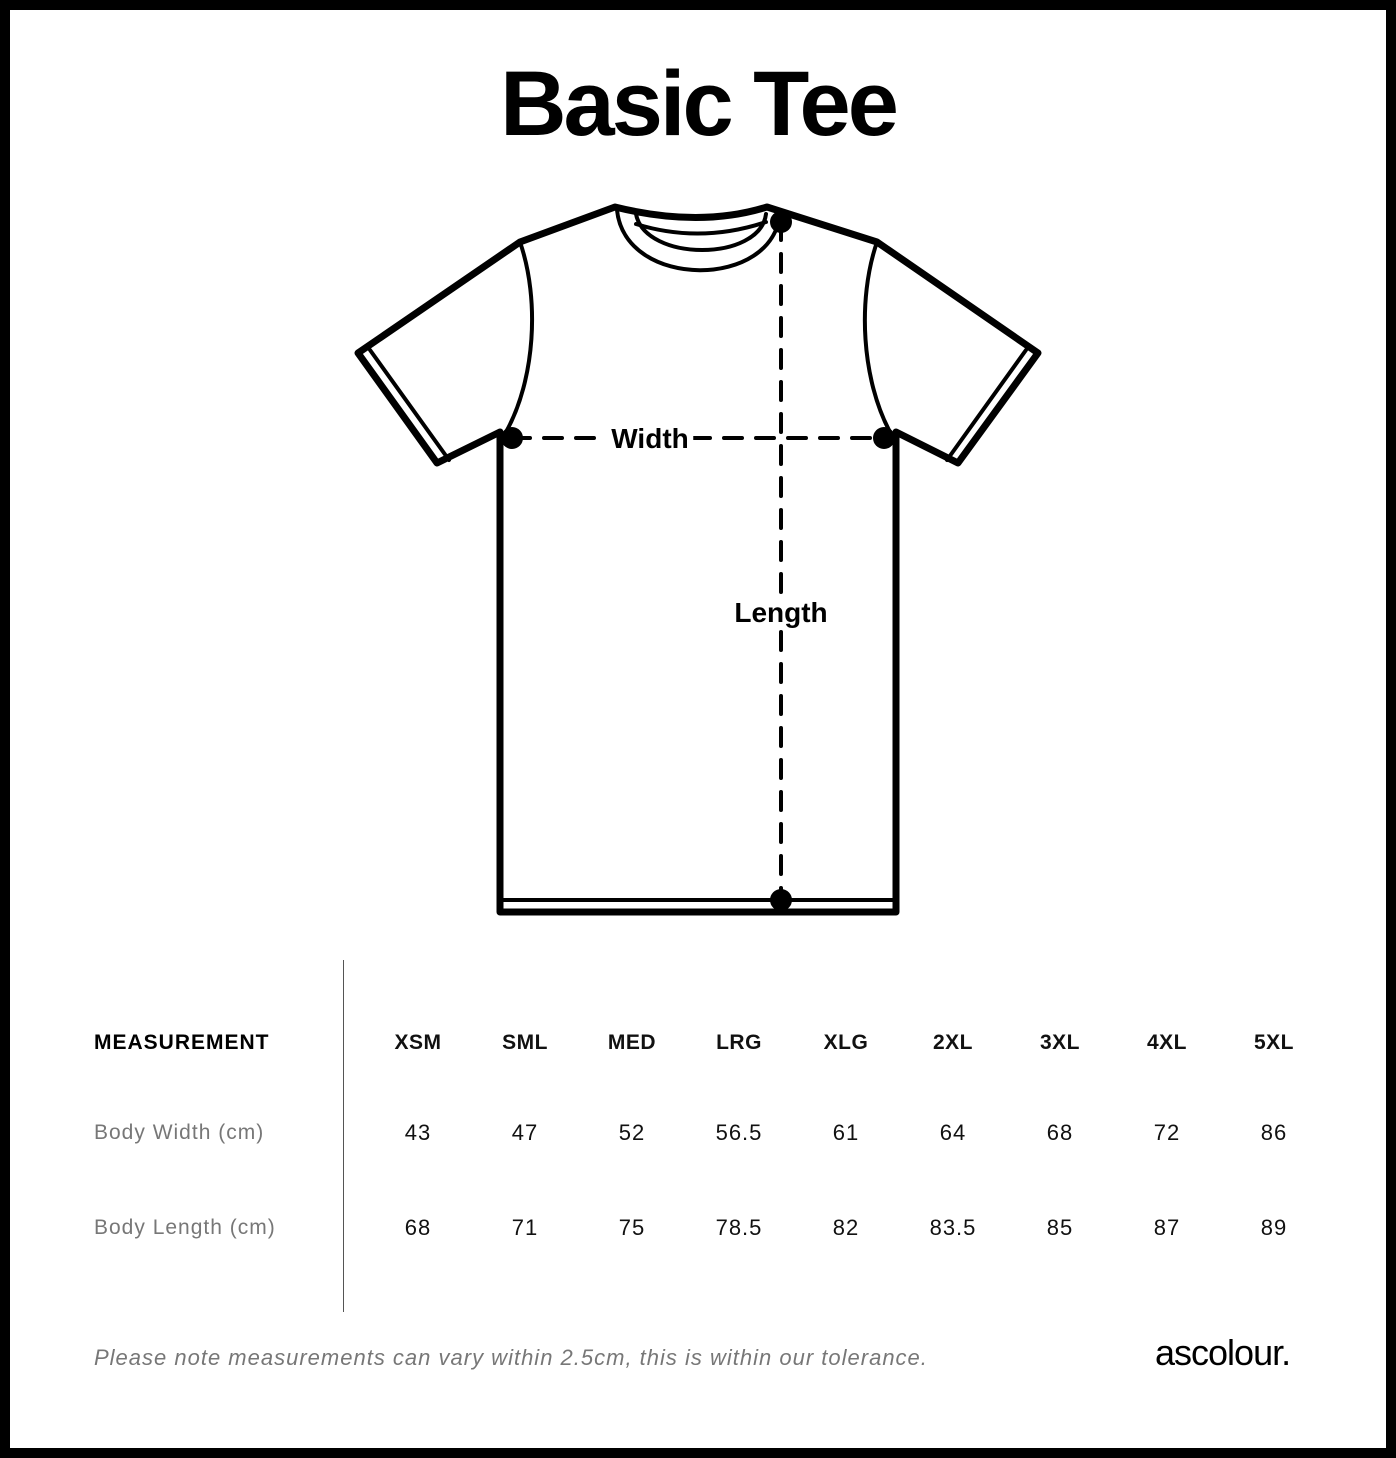 Image resolution: width=1396 pixels, height=1458 pixels. Describe the element at coordinates (1060, 1227) in the screenshot. I see `table-cell: 85` at that location.